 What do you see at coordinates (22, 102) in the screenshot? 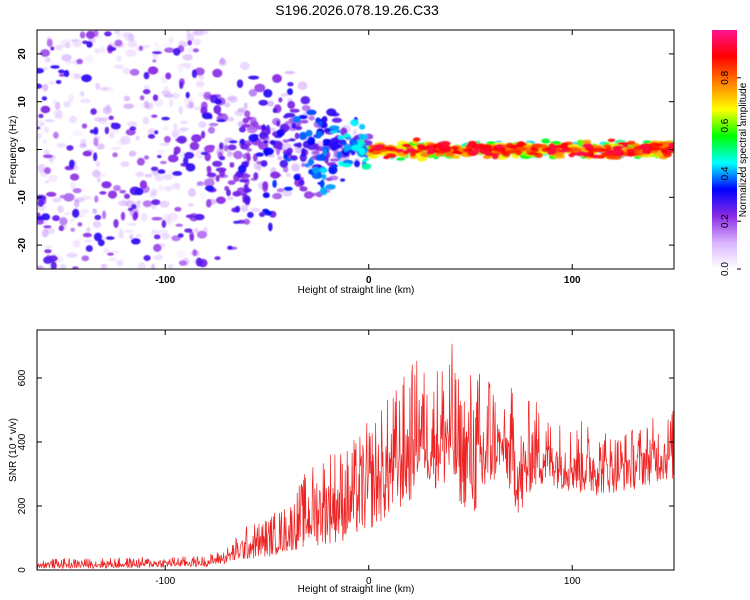
I see `y-tick-label: 10` at bounding box center [22, 102].